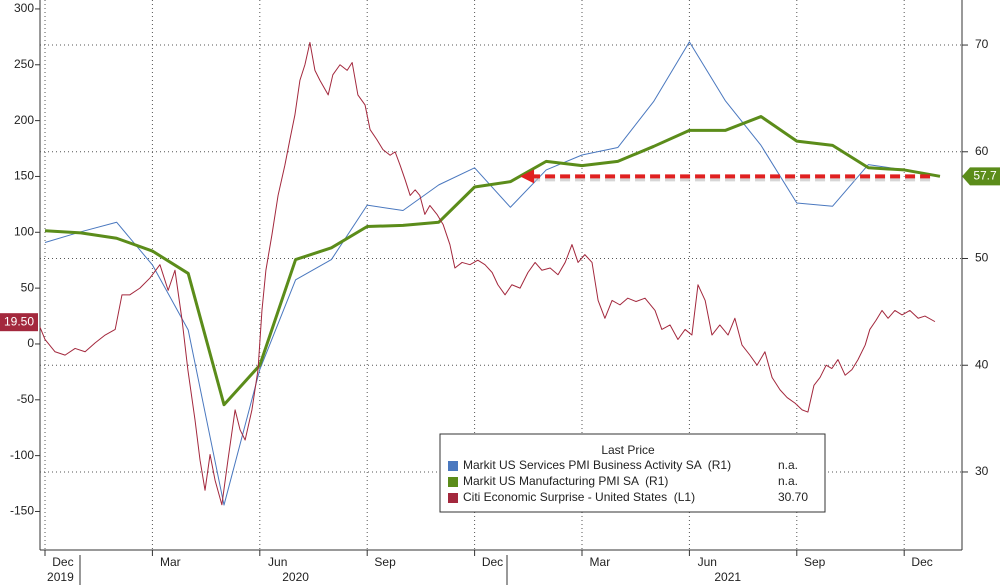 The image size is (1000, 585). What do you see at coordinates (22, 455) in the screenshot?
I see `y-tick-label: -100` at bounding box center [22, 455].